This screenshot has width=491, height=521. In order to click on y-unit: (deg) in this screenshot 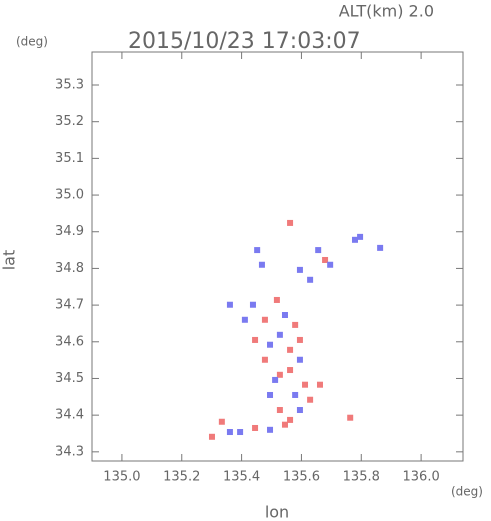, I will do `click(32, 42)`.